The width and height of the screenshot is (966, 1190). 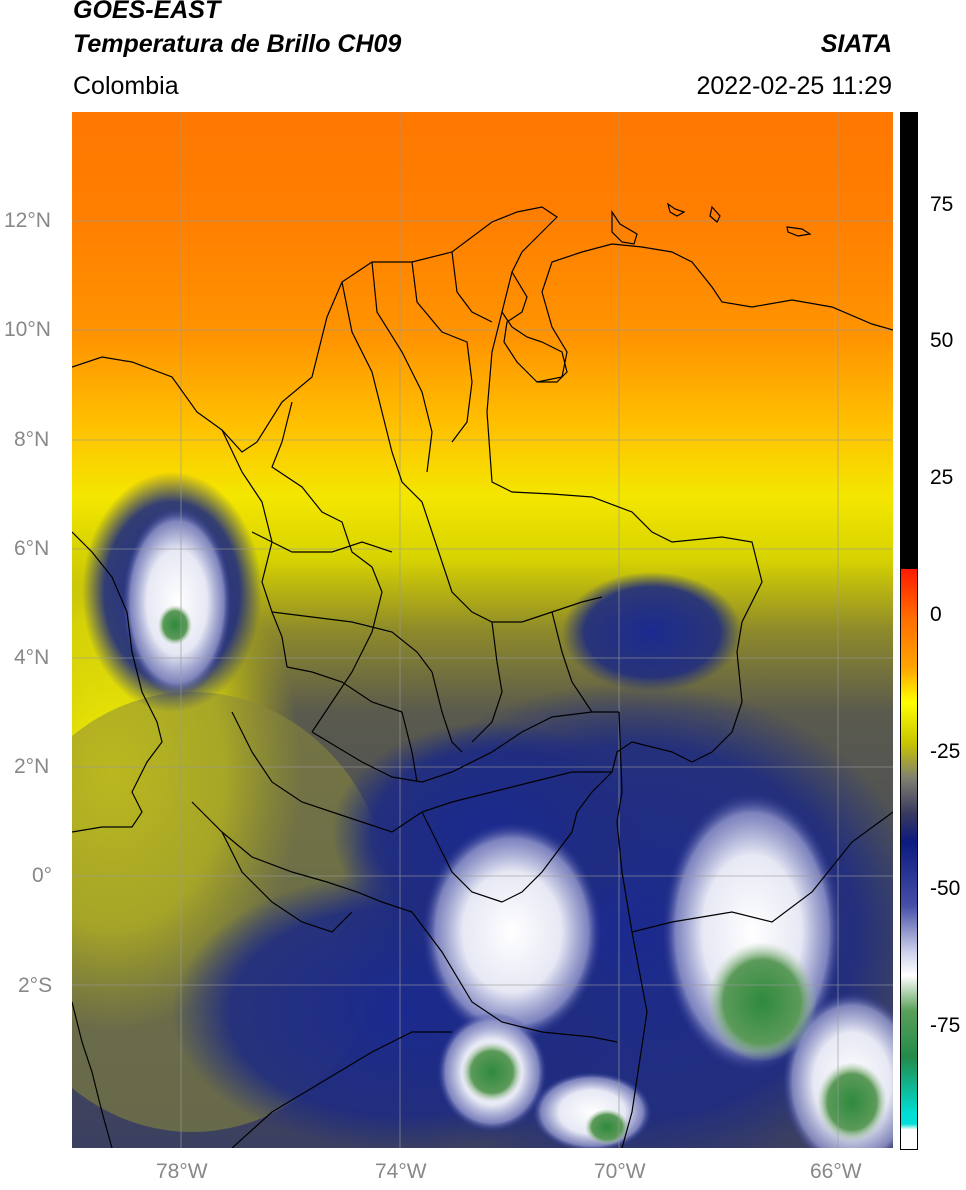 What do you see at coordinates (32, 439) in the screenshot?
I see `lat-tick-label: 8°N` at bounding box center [32, 439].